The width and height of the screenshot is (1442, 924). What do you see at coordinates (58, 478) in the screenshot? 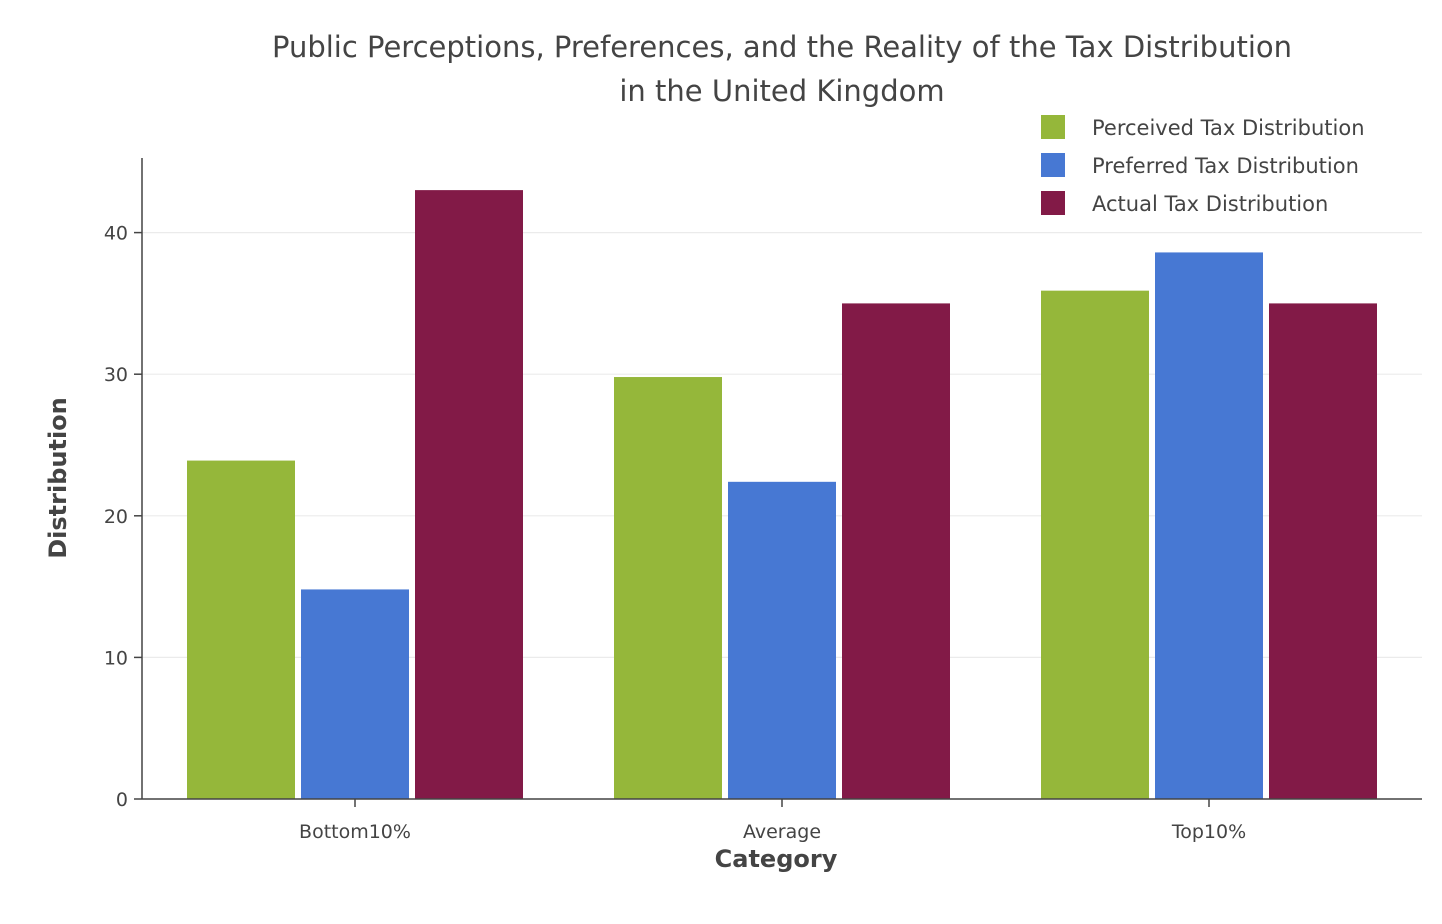
I see `y-axis-title: Distribution` at bounding box center [58, 478].